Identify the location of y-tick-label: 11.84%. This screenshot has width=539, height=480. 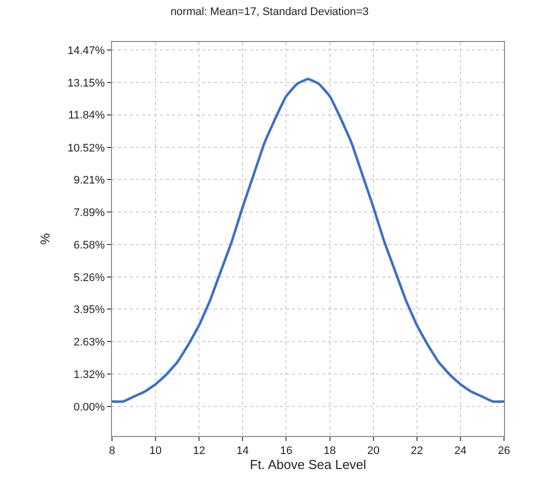
(87, 116).